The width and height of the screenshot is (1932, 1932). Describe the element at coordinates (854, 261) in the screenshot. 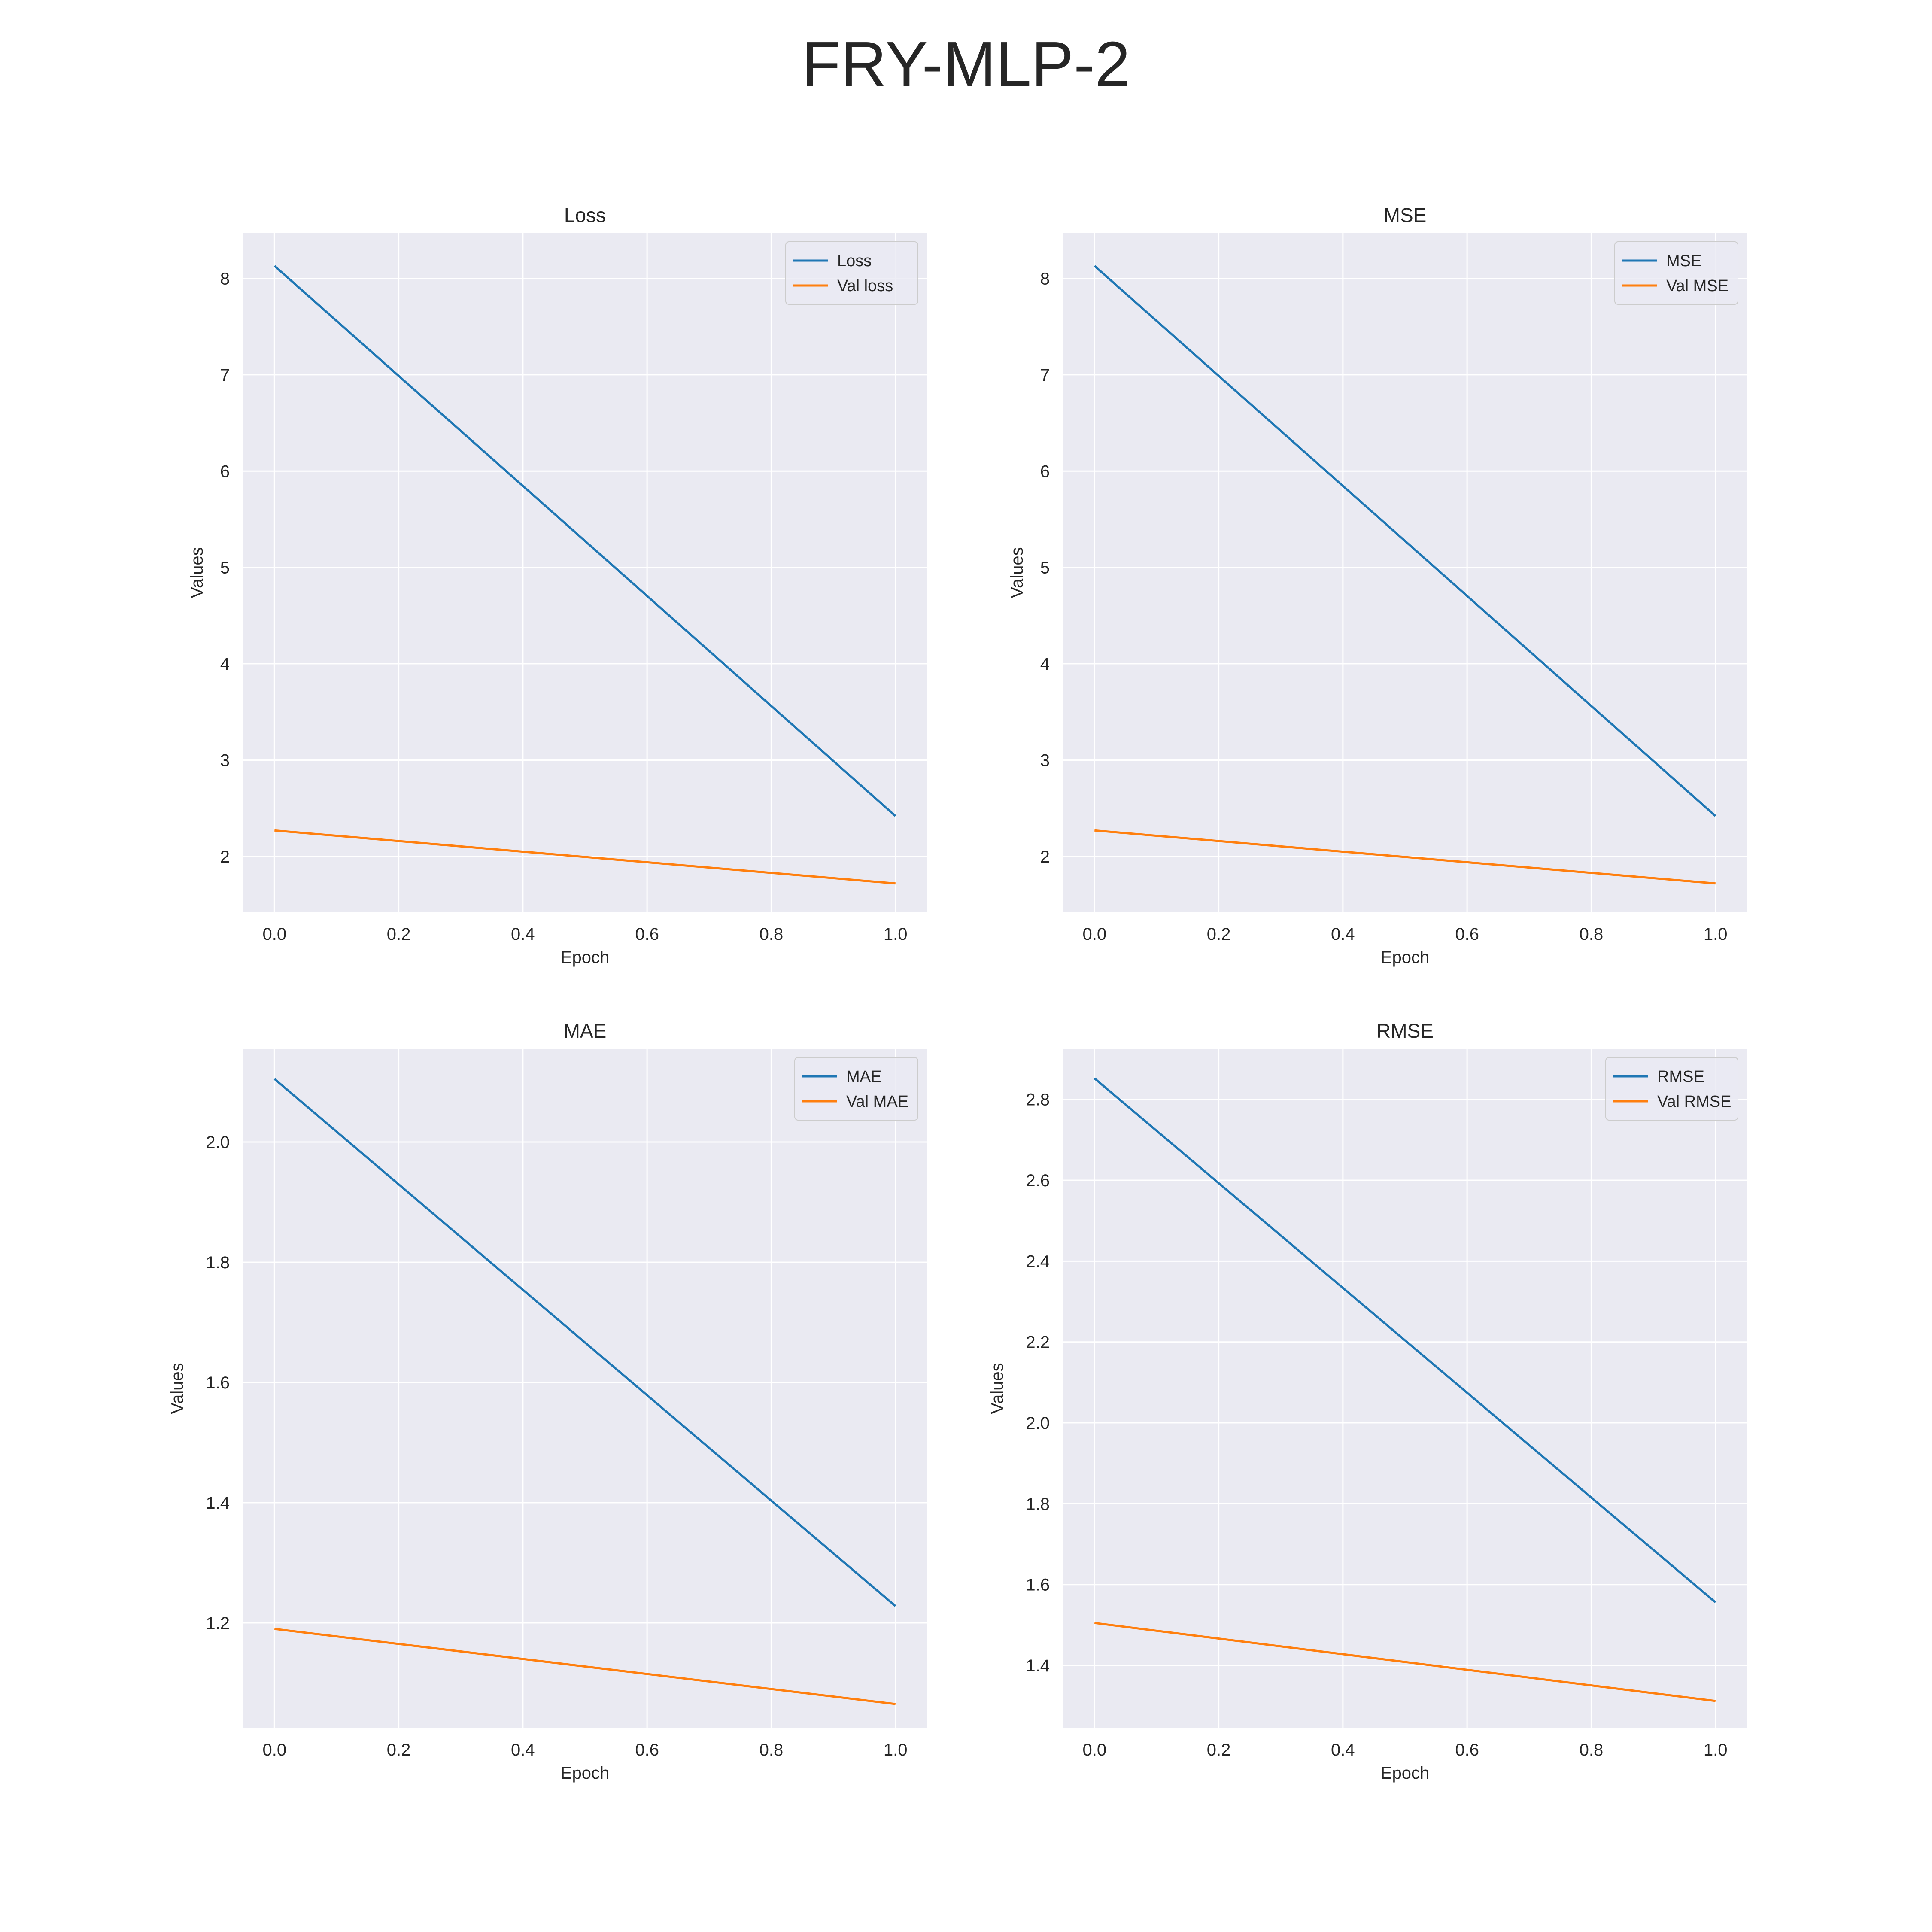

I see `legend-label: Loss` at that location.